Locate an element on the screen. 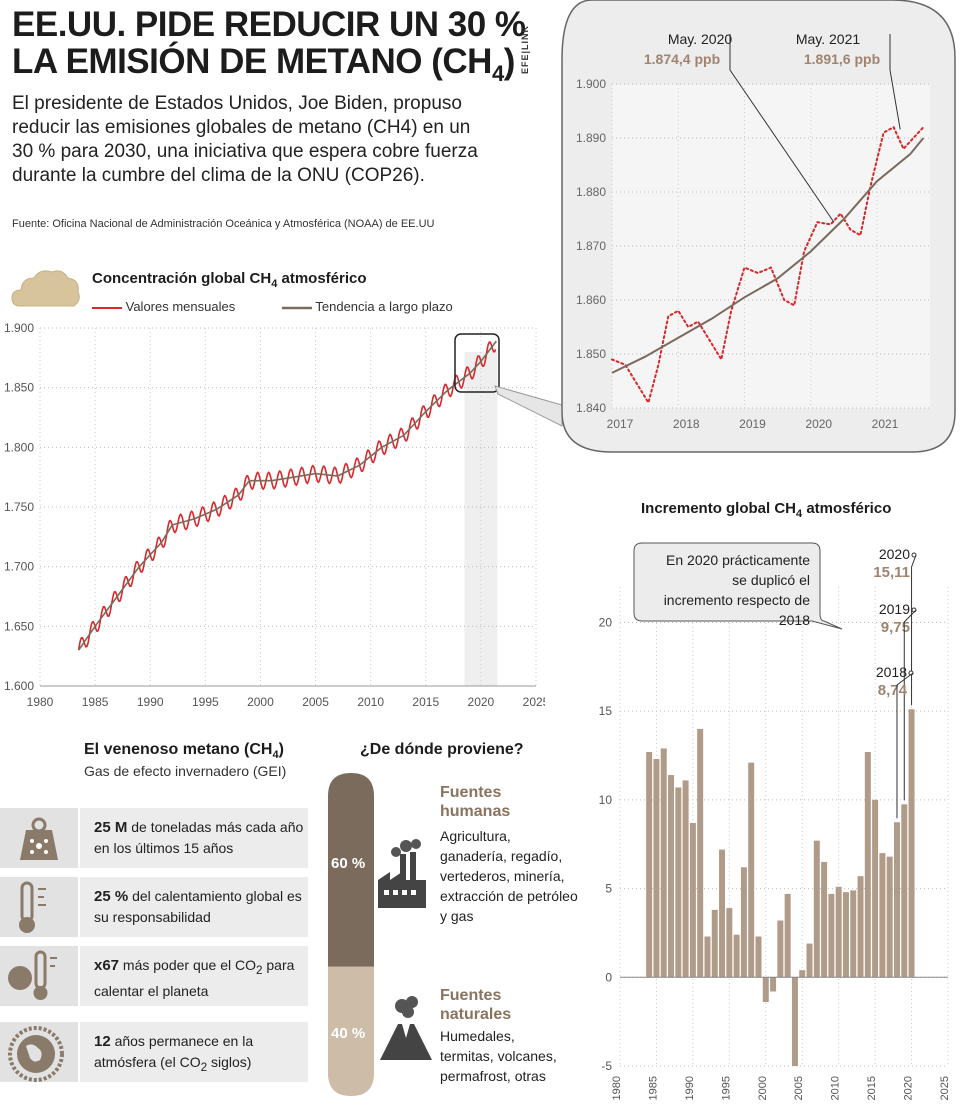 The image size is (960, 1106). human-share-segment is located at coordinates (351, 870).